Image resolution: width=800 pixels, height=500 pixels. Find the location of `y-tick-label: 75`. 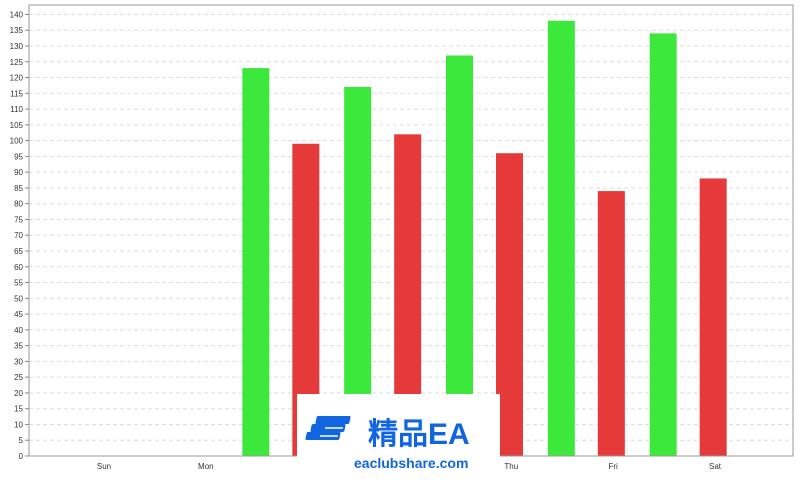

y-tick-label: 75 is located at coordinates (18, 219).